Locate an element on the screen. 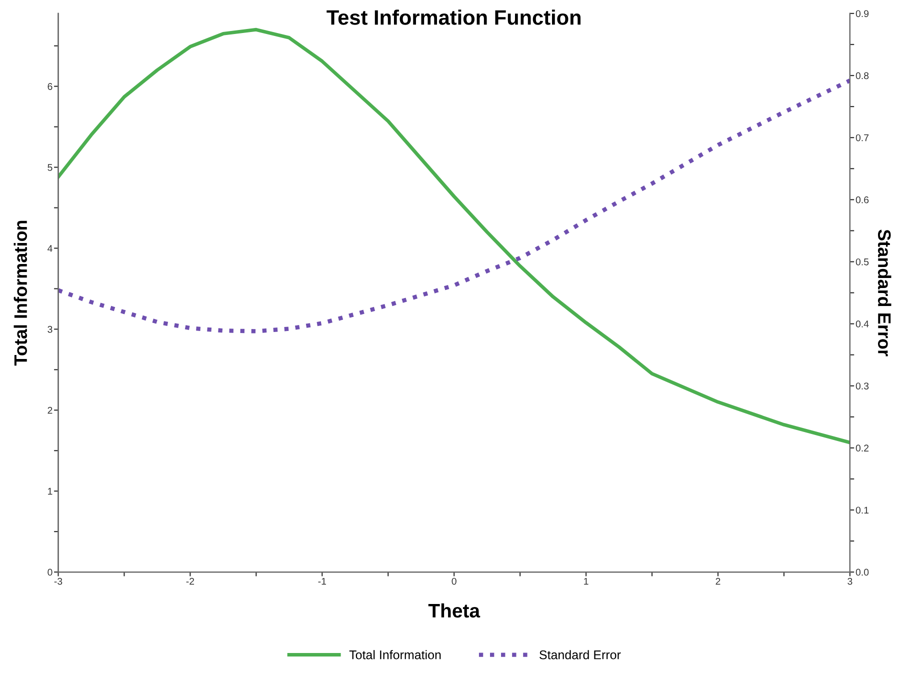  x-axis-title: Theta is located at coordinates (454, 610).